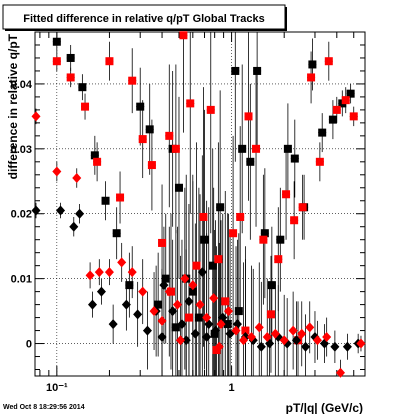 Image resolution: width=400 pixels, height=414 pixels. What do you see at coordinates (21, 215) in the screenshot?
I see `y-tick-label: 0.02` at bounding box center [21, 215].